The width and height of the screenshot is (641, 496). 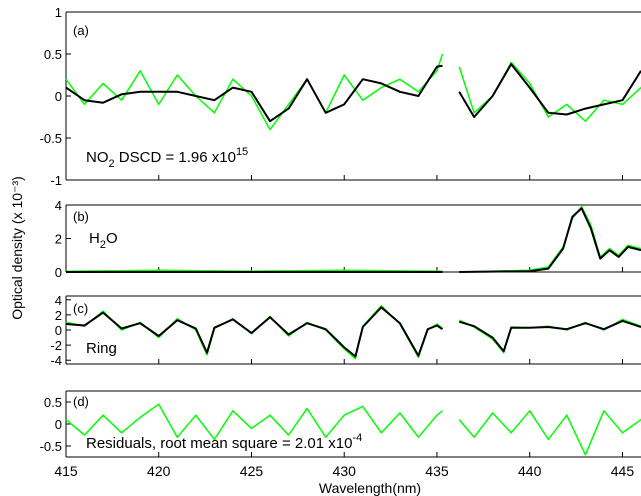 What do you see at coordinates (159, 471) in the screenshot?
I see `x-tick-label: 420` at bounding box center [159, 471].